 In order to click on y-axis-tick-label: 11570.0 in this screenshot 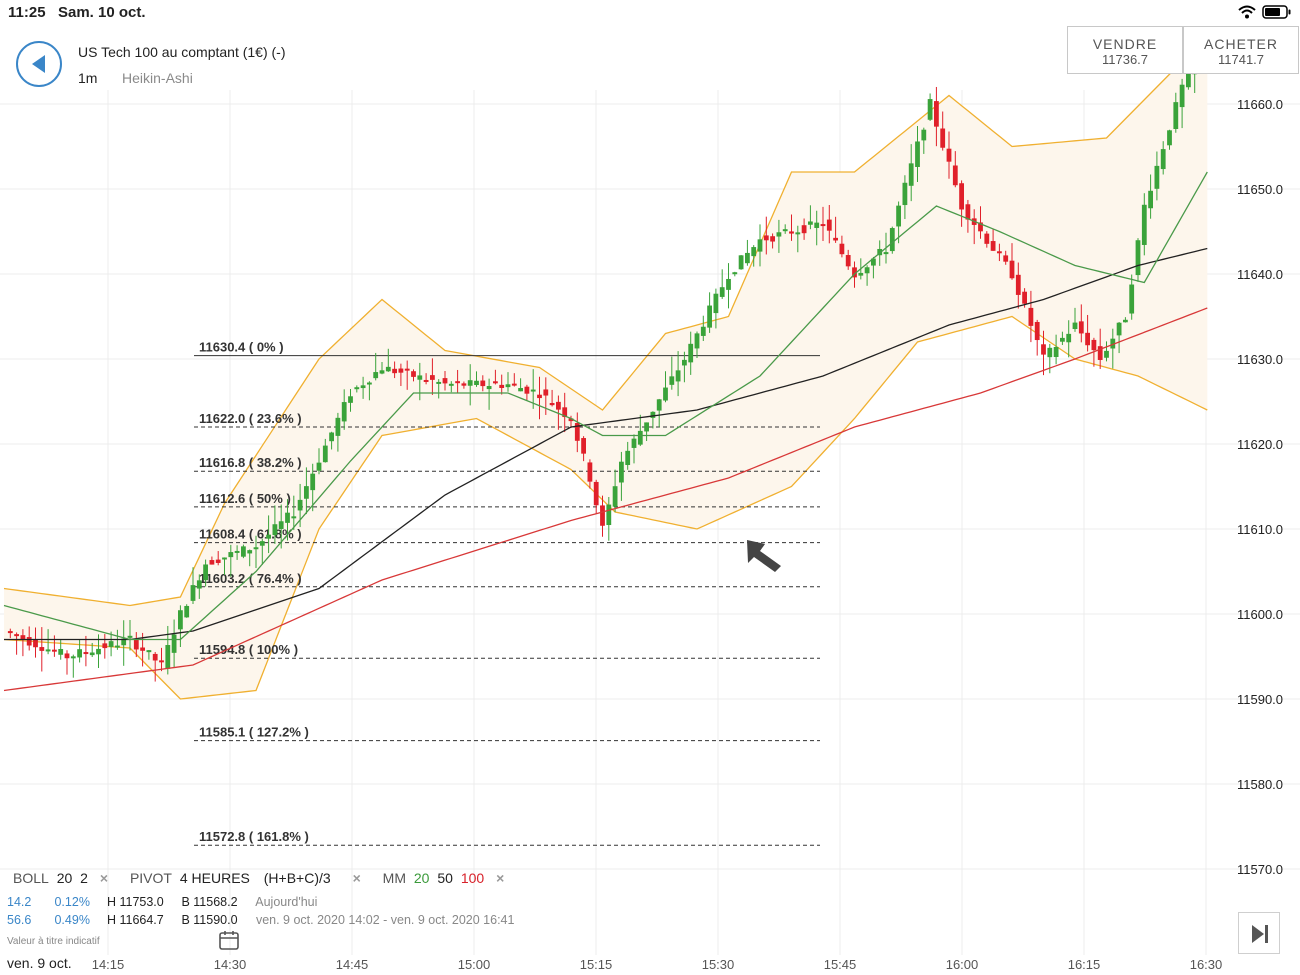, I will do `click(1260, 869)`.